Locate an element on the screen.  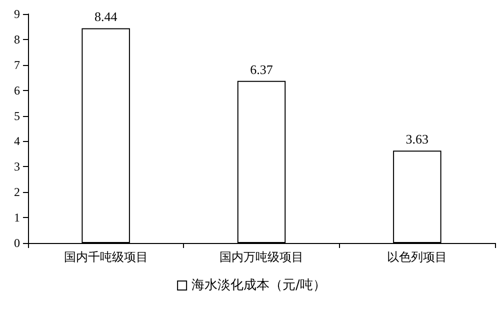
y-tick-label: 1 is located at coordinates (17, 217).